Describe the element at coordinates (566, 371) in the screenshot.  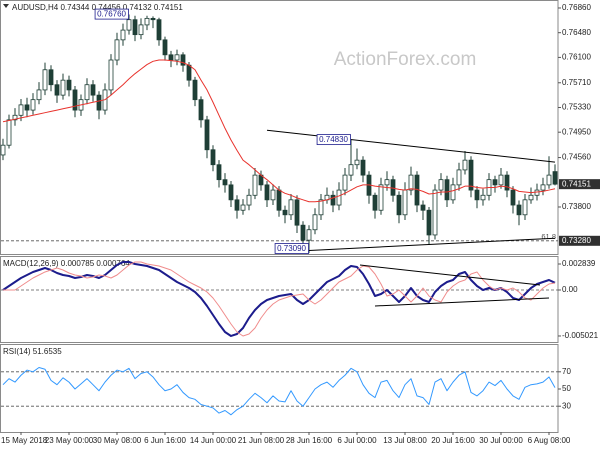
I see `y-tick-label: 70` at that location.